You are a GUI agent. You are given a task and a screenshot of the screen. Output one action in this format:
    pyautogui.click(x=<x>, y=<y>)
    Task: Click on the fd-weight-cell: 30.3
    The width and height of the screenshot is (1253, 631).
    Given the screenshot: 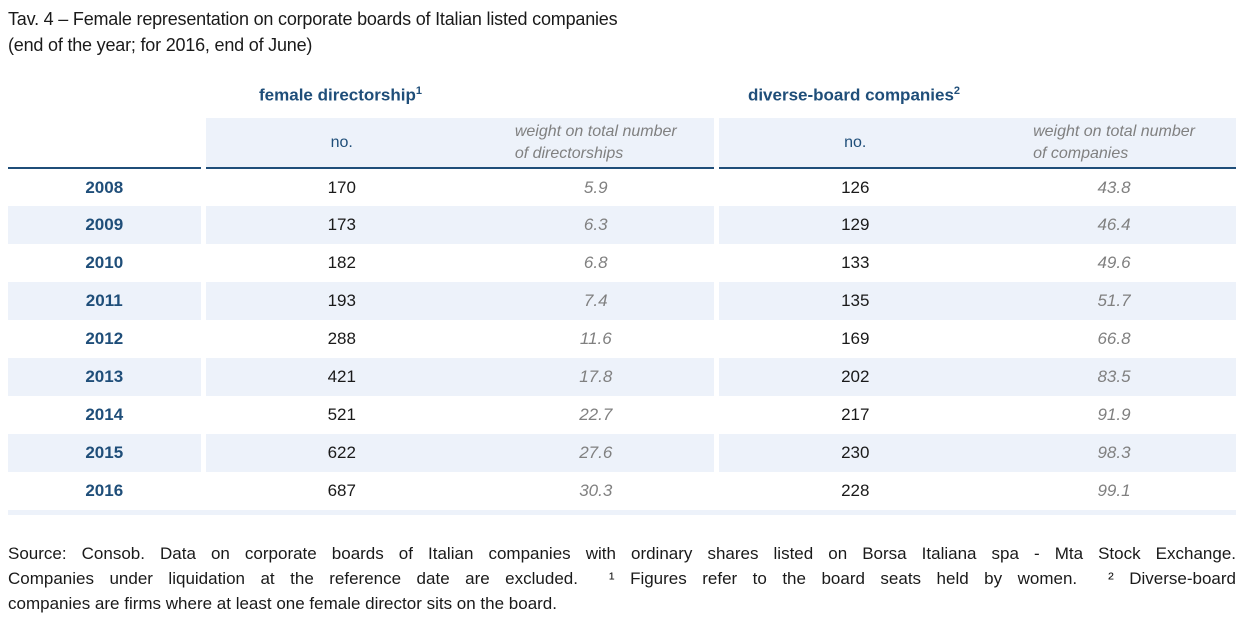 What is the action you would take?
    pyautogui.click(x=596, y=490)
    